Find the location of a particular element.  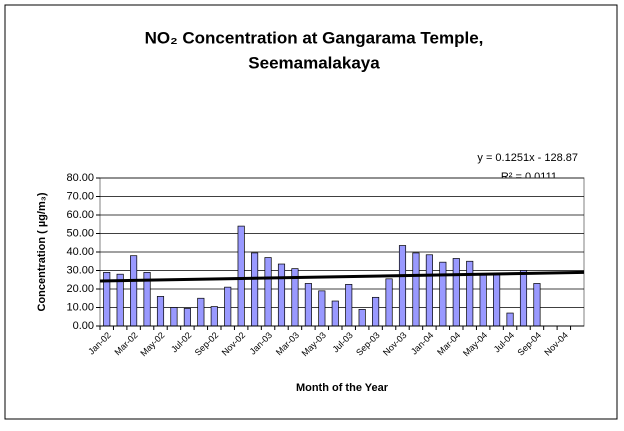

x-axis-label: Month of the Year is located at coordinates (342, 388).